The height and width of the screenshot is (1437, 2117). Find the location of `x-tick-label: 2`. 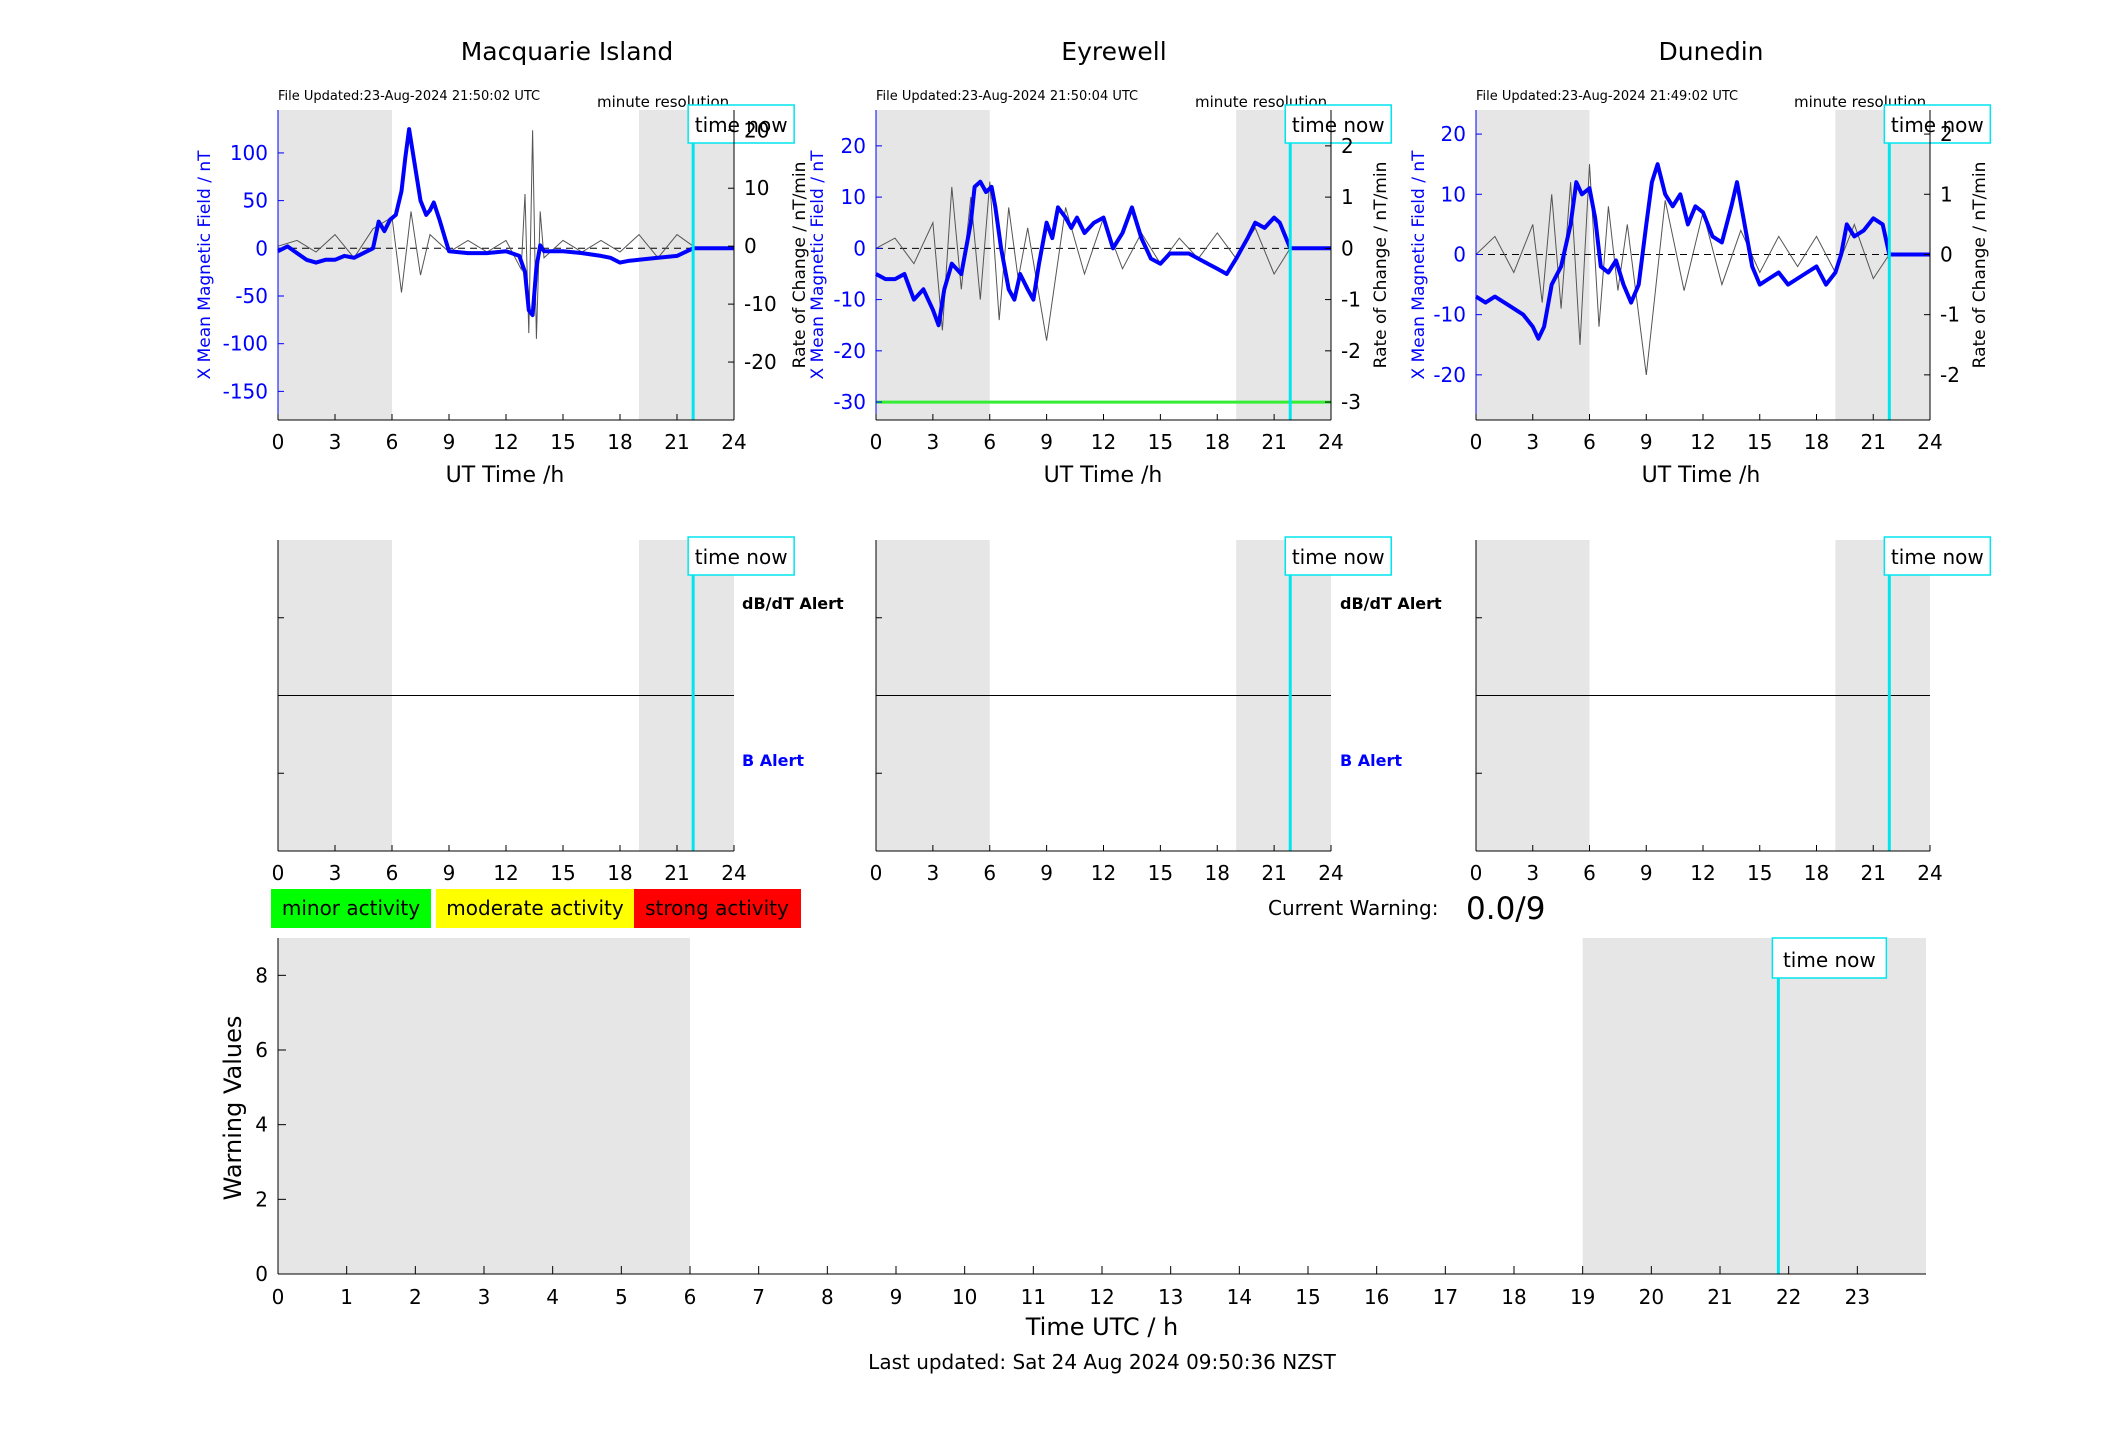

x-tick-label: 2 is located at coordinates (415, 1297).